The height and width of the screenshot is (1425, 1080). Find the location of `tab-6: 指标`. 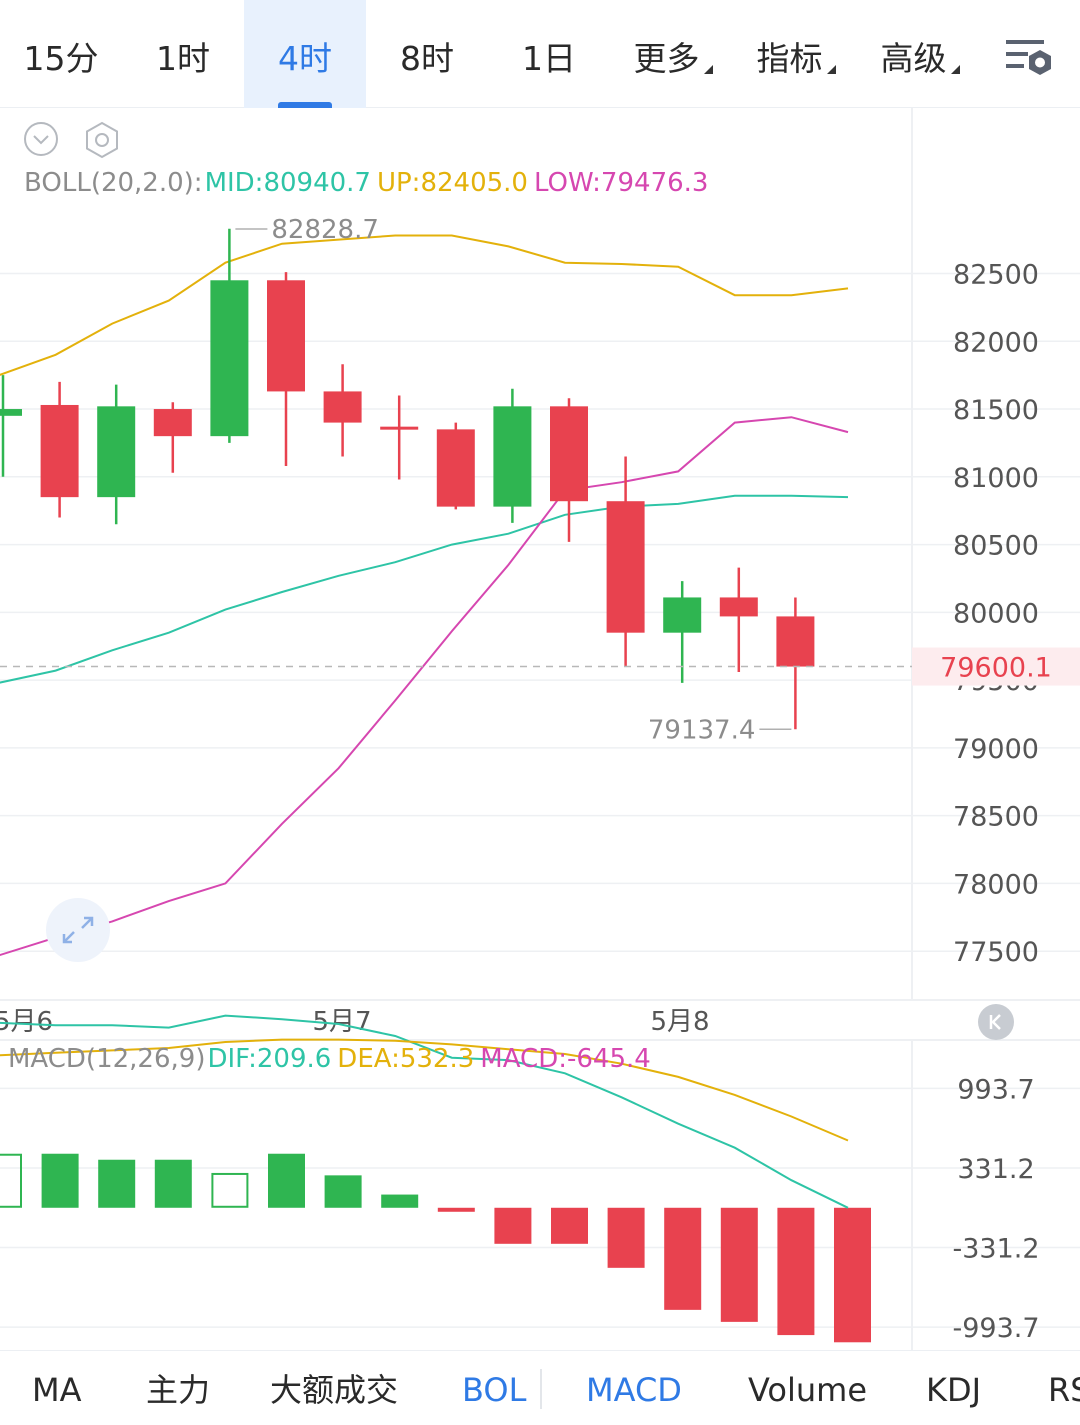

tab-6: 指标 is located at coordinates (796, 54).